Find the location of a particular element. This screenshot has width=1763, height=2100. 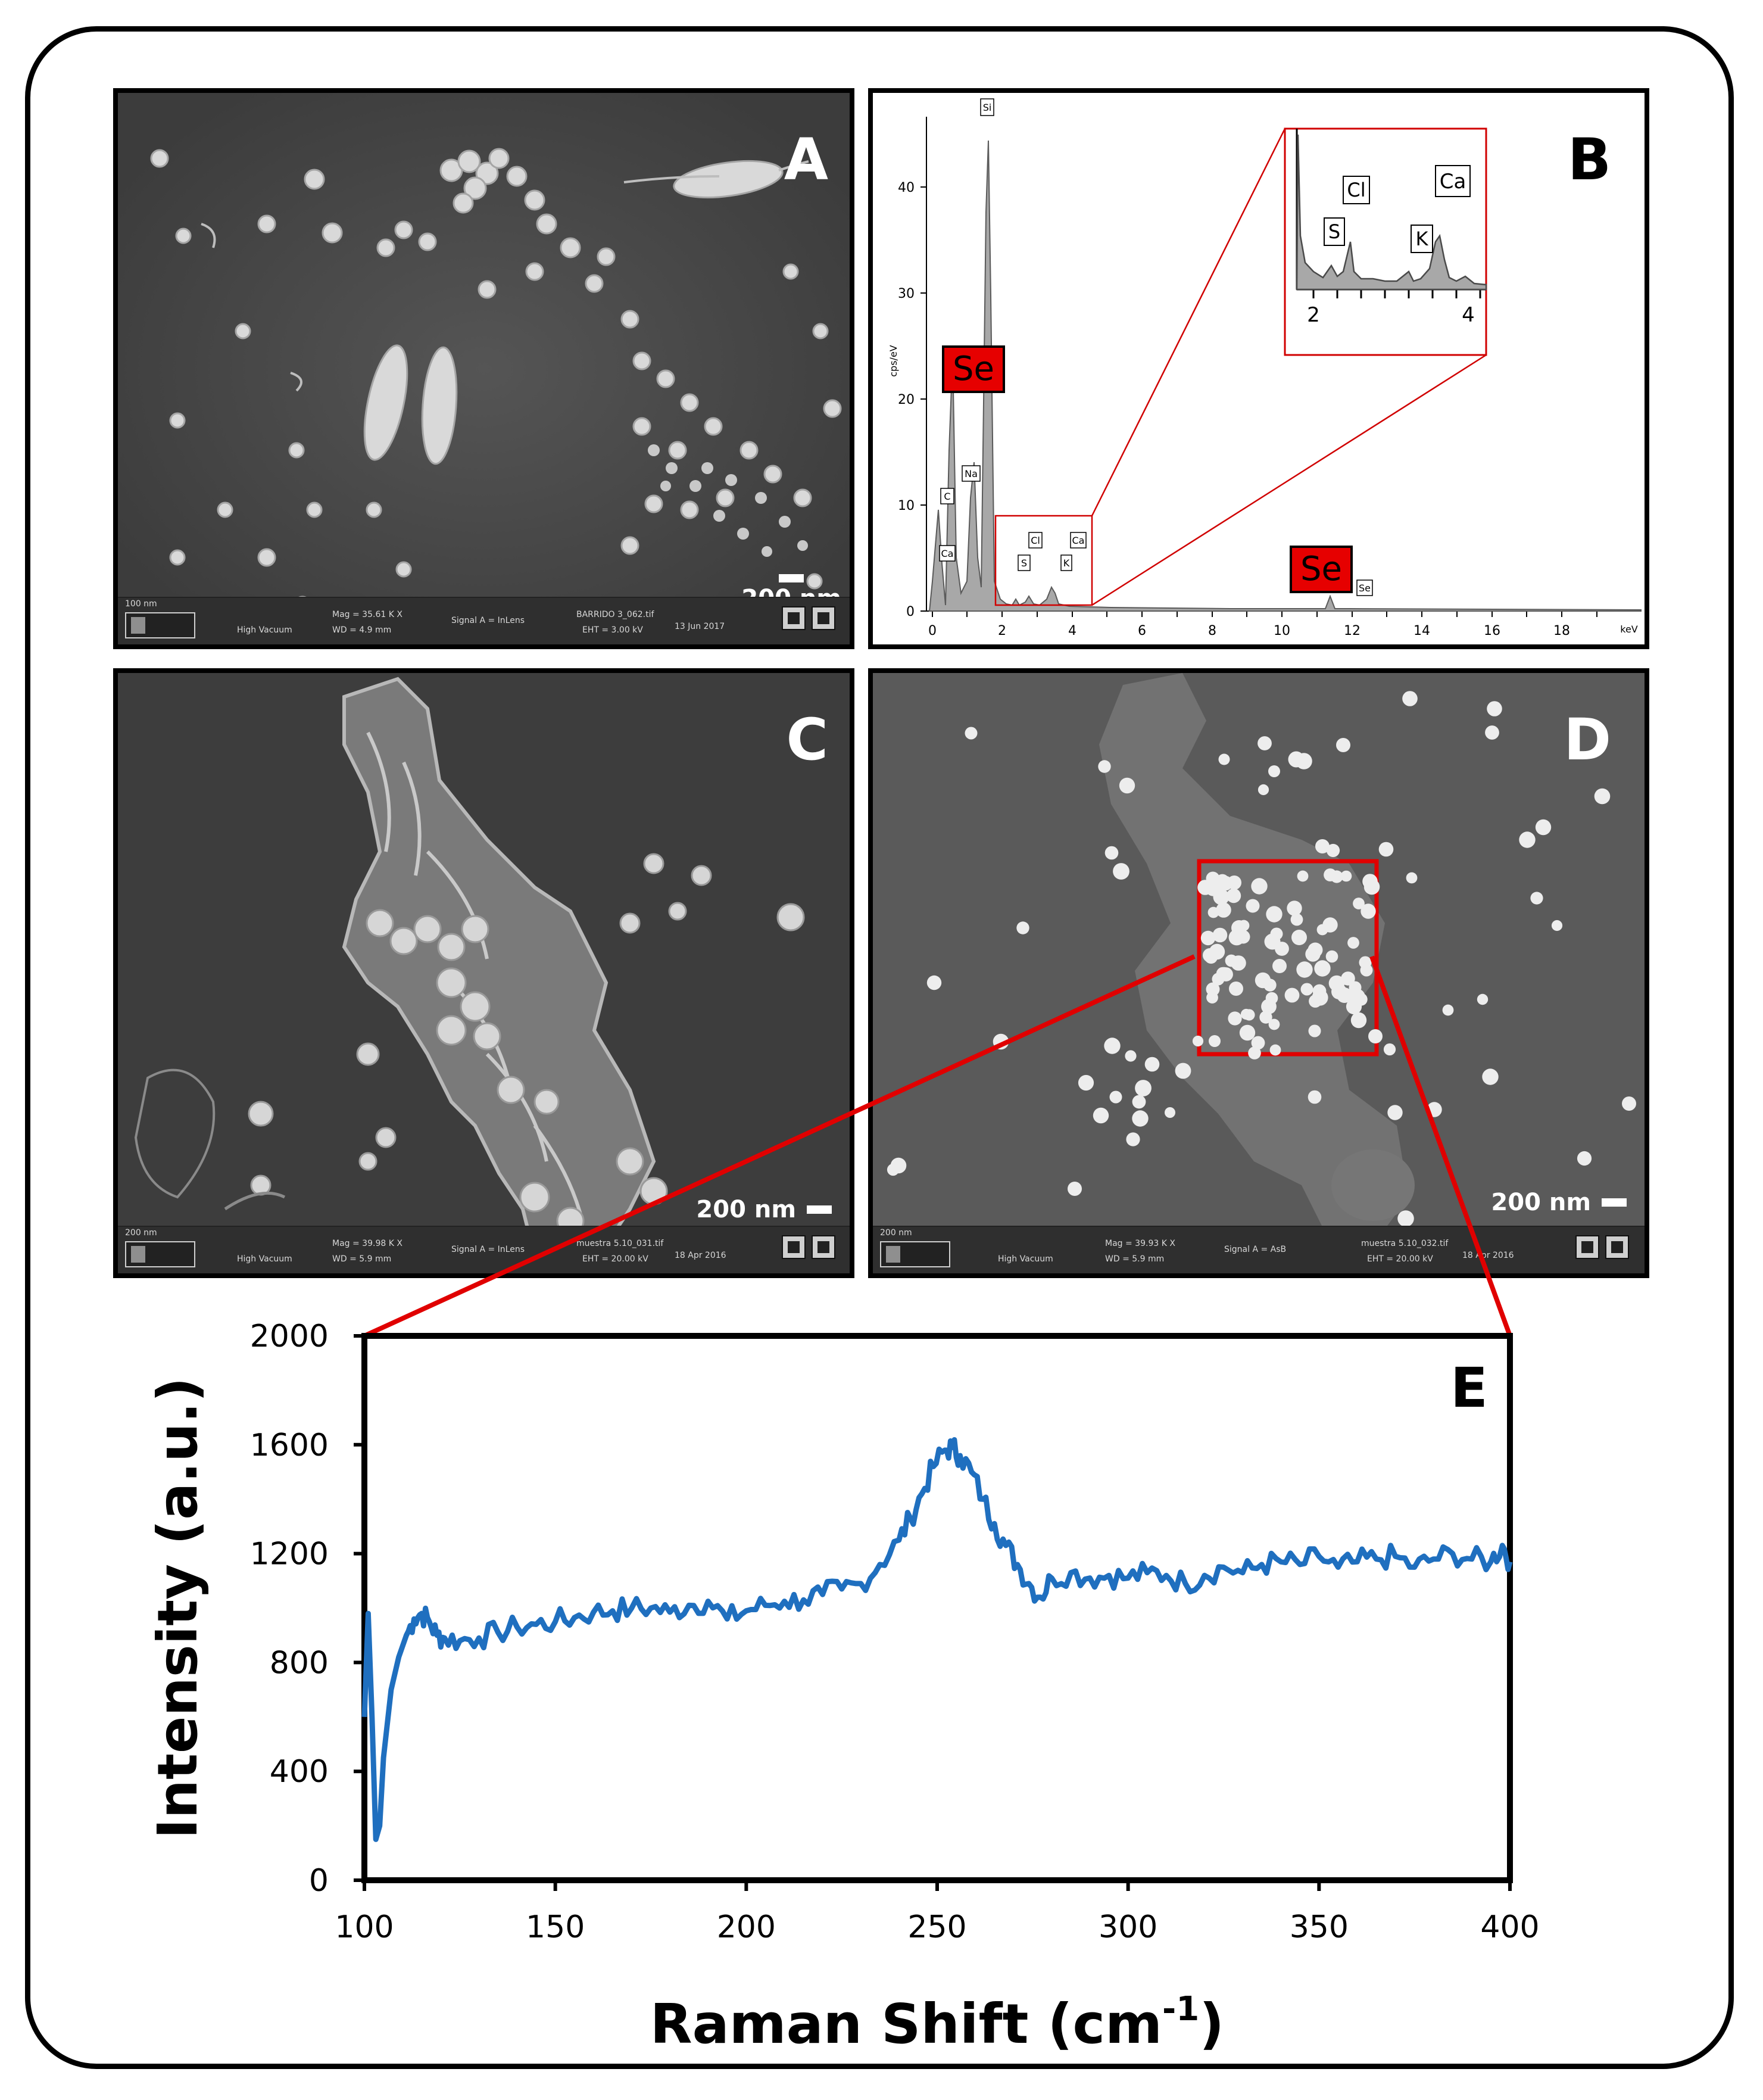

eds-ytick-10: 10 is located at coordinates (906, 506).